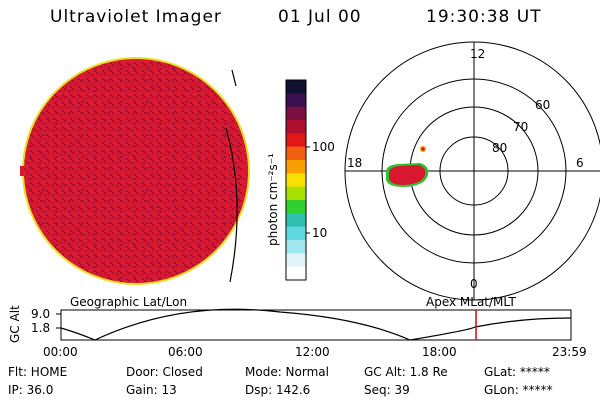  Describe the element at coordinates (543, 105) in the screenshot. I see `mlat-label-60: 60` at that location.